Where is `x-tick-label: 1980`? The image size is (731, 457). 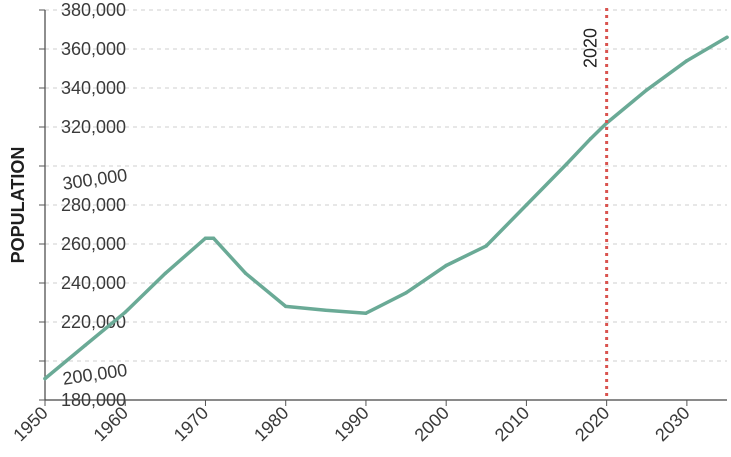
x-tick-label: 1980 is located at coordinates (271, 424).